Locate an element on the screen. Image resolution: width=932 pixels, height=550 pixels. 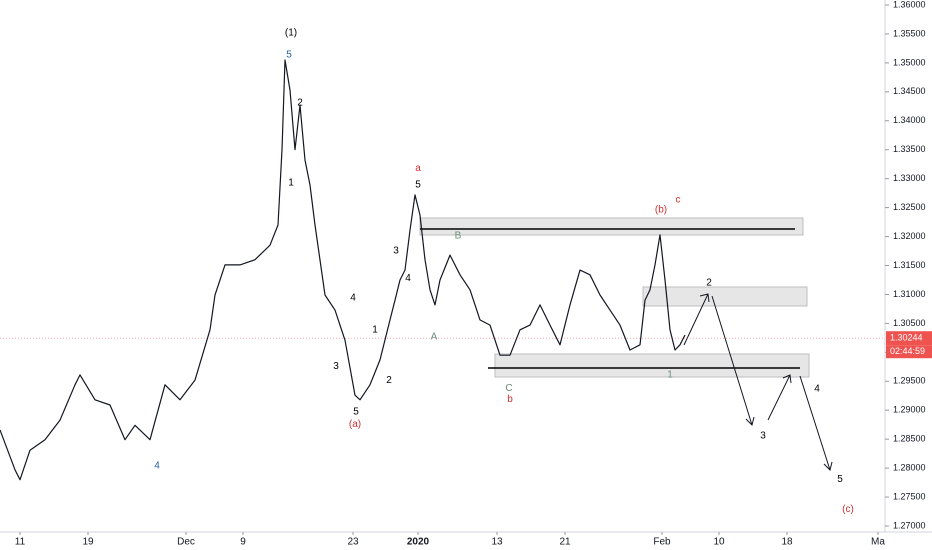
x-tick-label: 2020 is located at coordinates (418, 542).